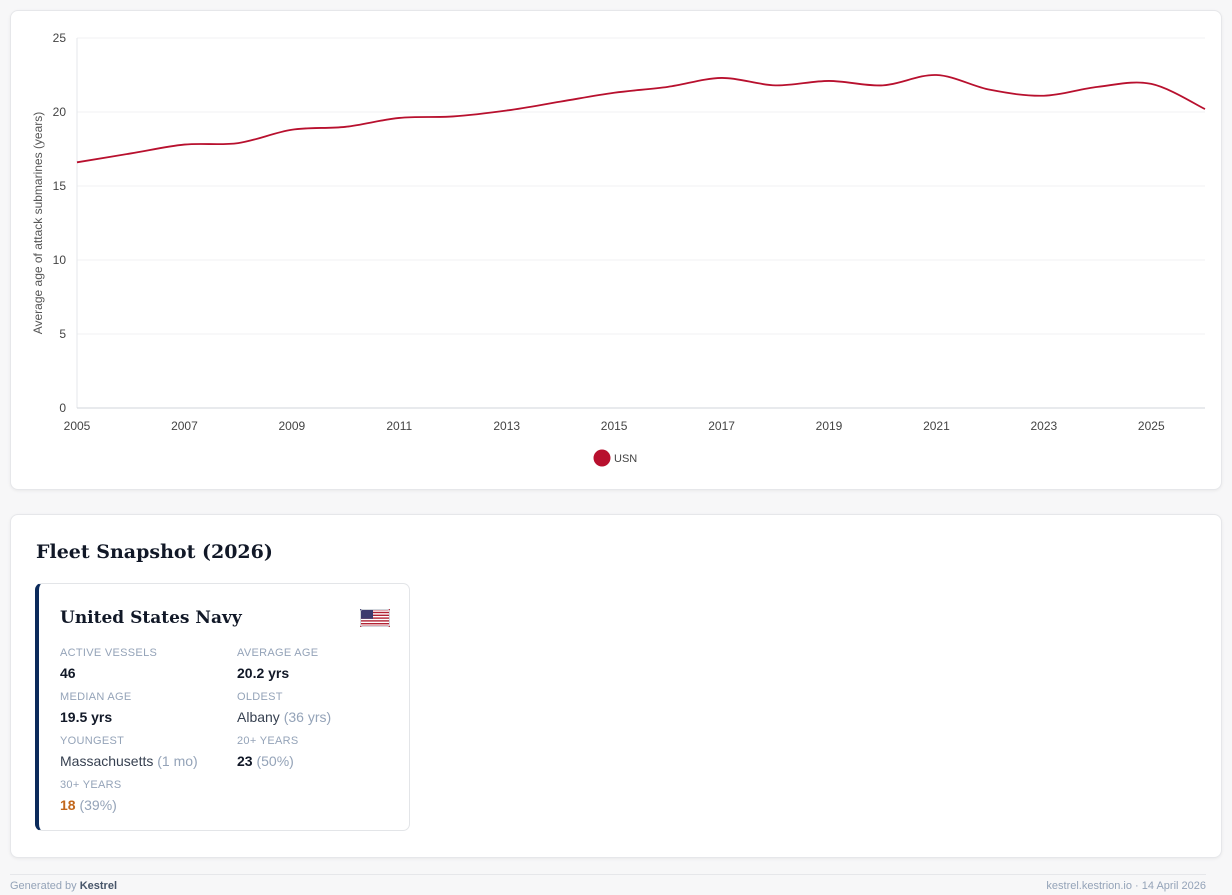 This screenshot has height=895, width=1232. What do you see at coordinates (60, 112) in the screenshot?
I see `y-tick-label: 20` at bounding box center [60, 112].